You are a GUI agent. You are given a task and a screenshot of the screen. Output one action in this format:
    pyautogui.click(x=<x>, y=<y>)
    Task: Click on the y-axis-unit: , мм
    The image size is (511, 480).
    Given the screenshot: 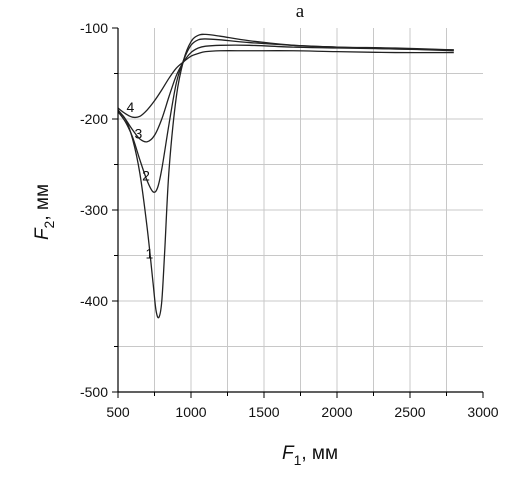 What is the action you would take?
    pyautogui.click(x=42, y=202)
    